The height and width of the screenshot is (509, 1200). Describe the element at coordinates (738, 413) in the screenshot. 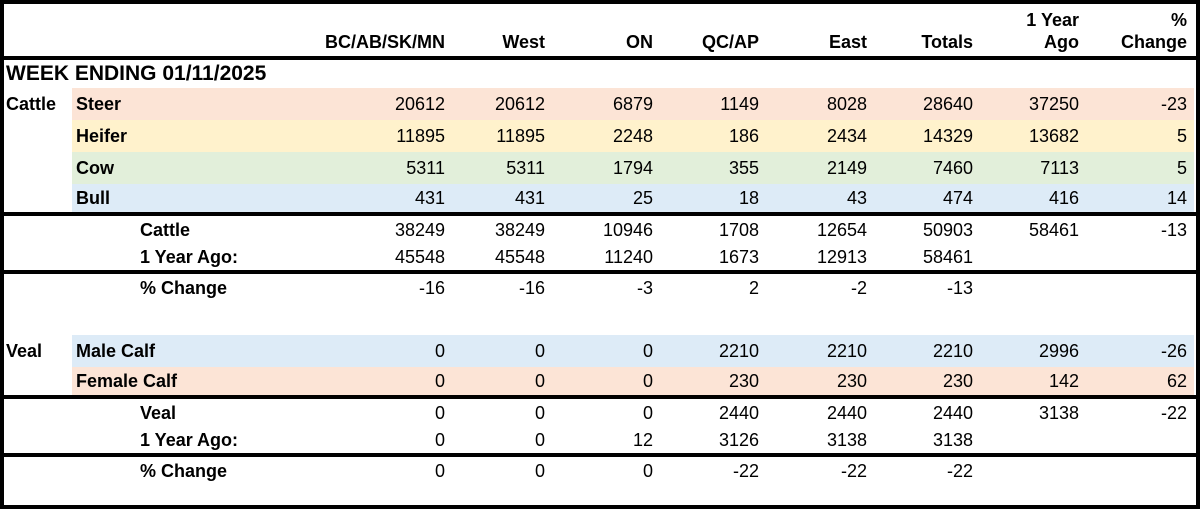

I see `cell-value: 2440` at that location.